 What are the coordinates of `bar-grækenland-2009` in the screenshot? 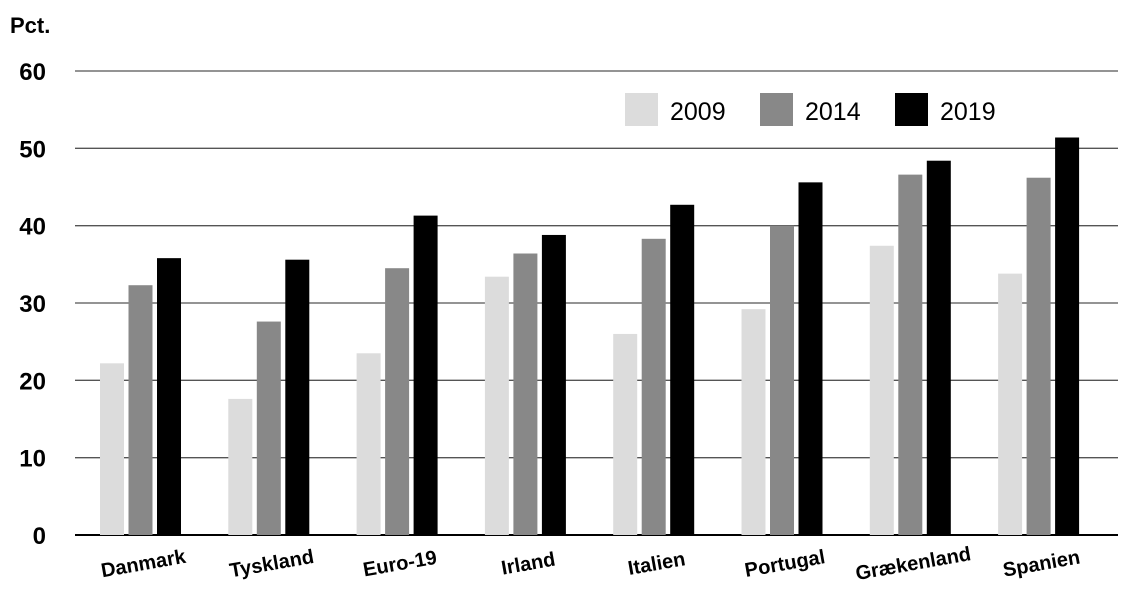 It's located at (881, 390).